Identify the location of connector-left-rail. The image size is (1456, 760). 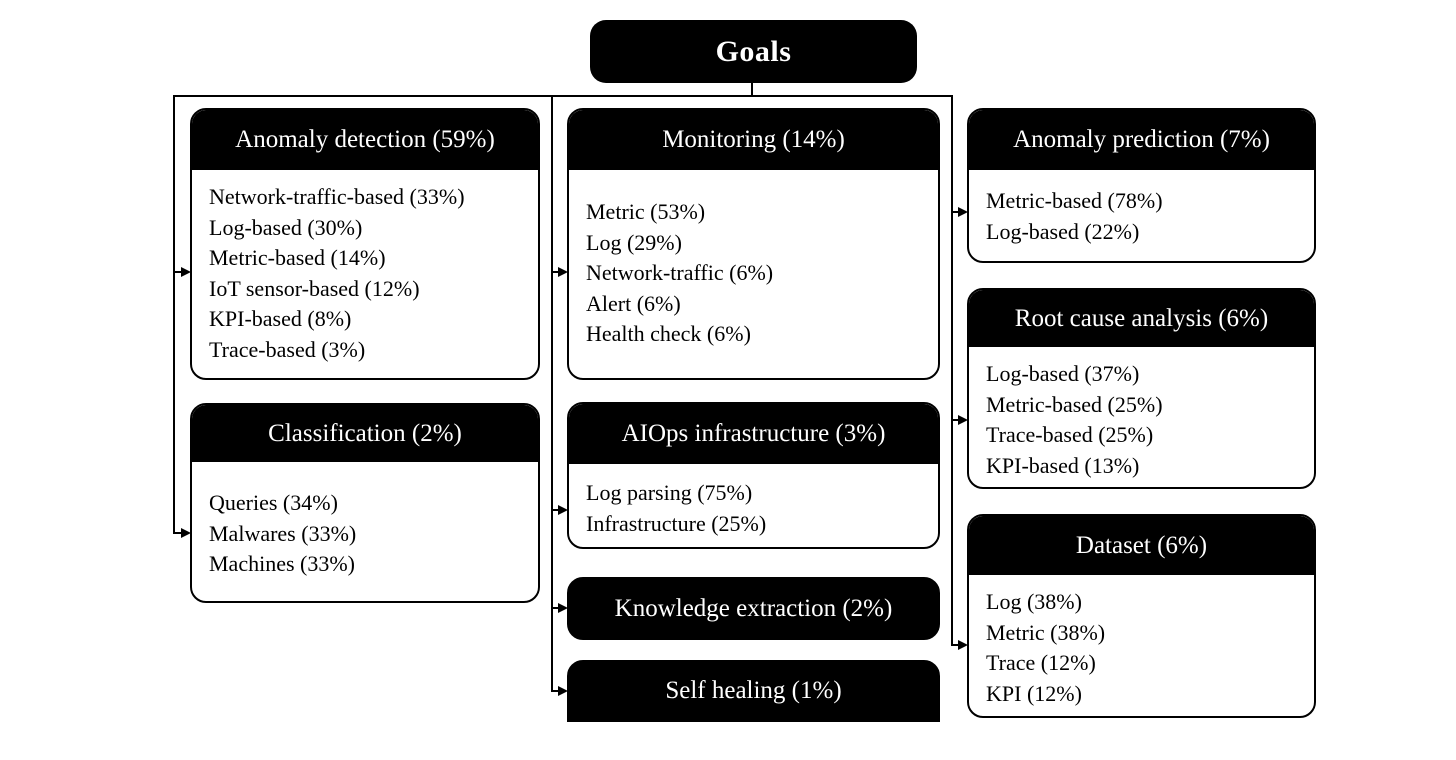
(174, 314).